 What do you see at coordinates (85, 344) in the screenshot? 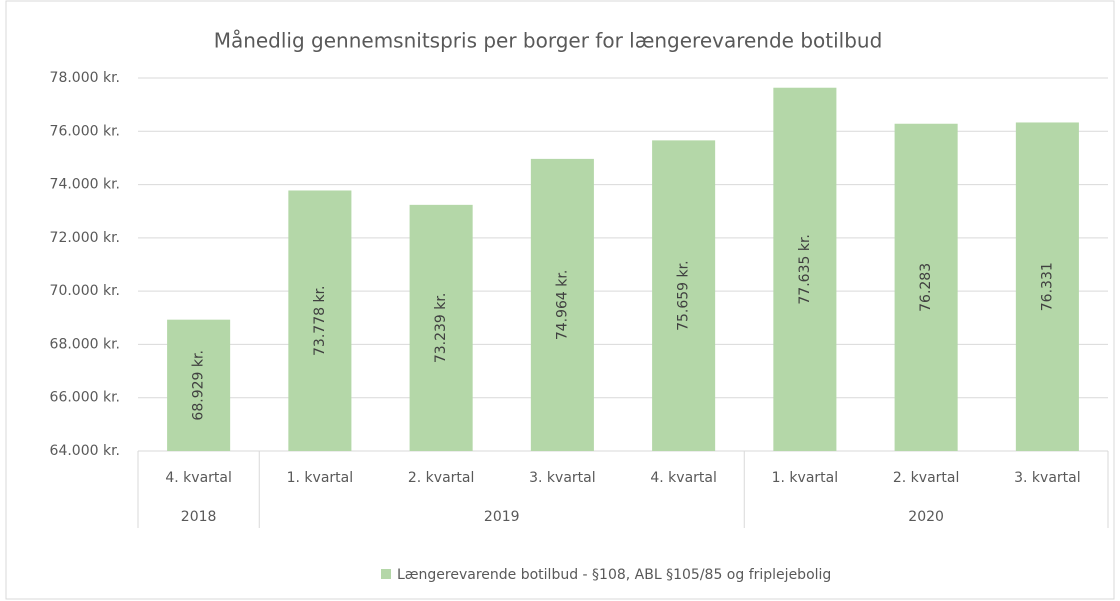
I see `y-tick-label: 68.000 kr.` at bounding box center [85, 344].